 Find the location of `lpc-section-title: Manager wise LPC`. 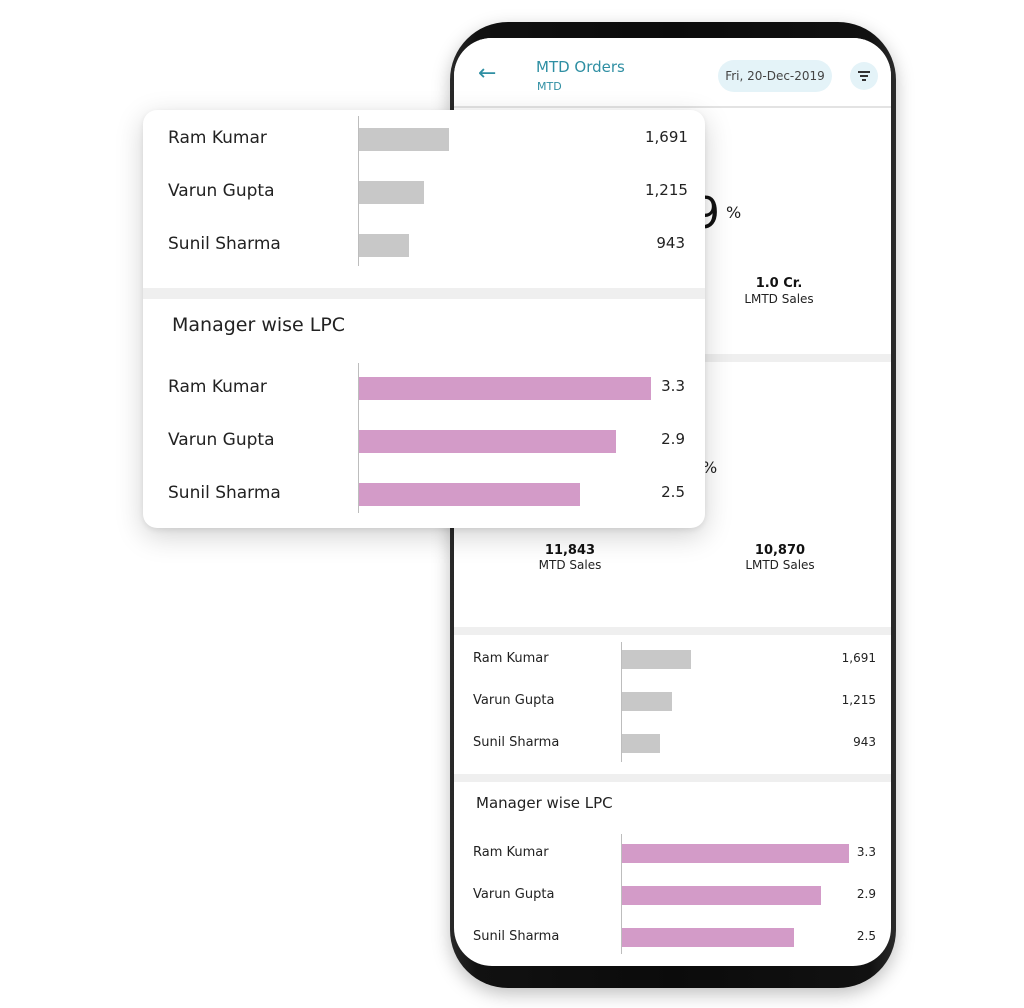

lpc-section-title: Manager wise LPC is located at coordinates (544, 803).